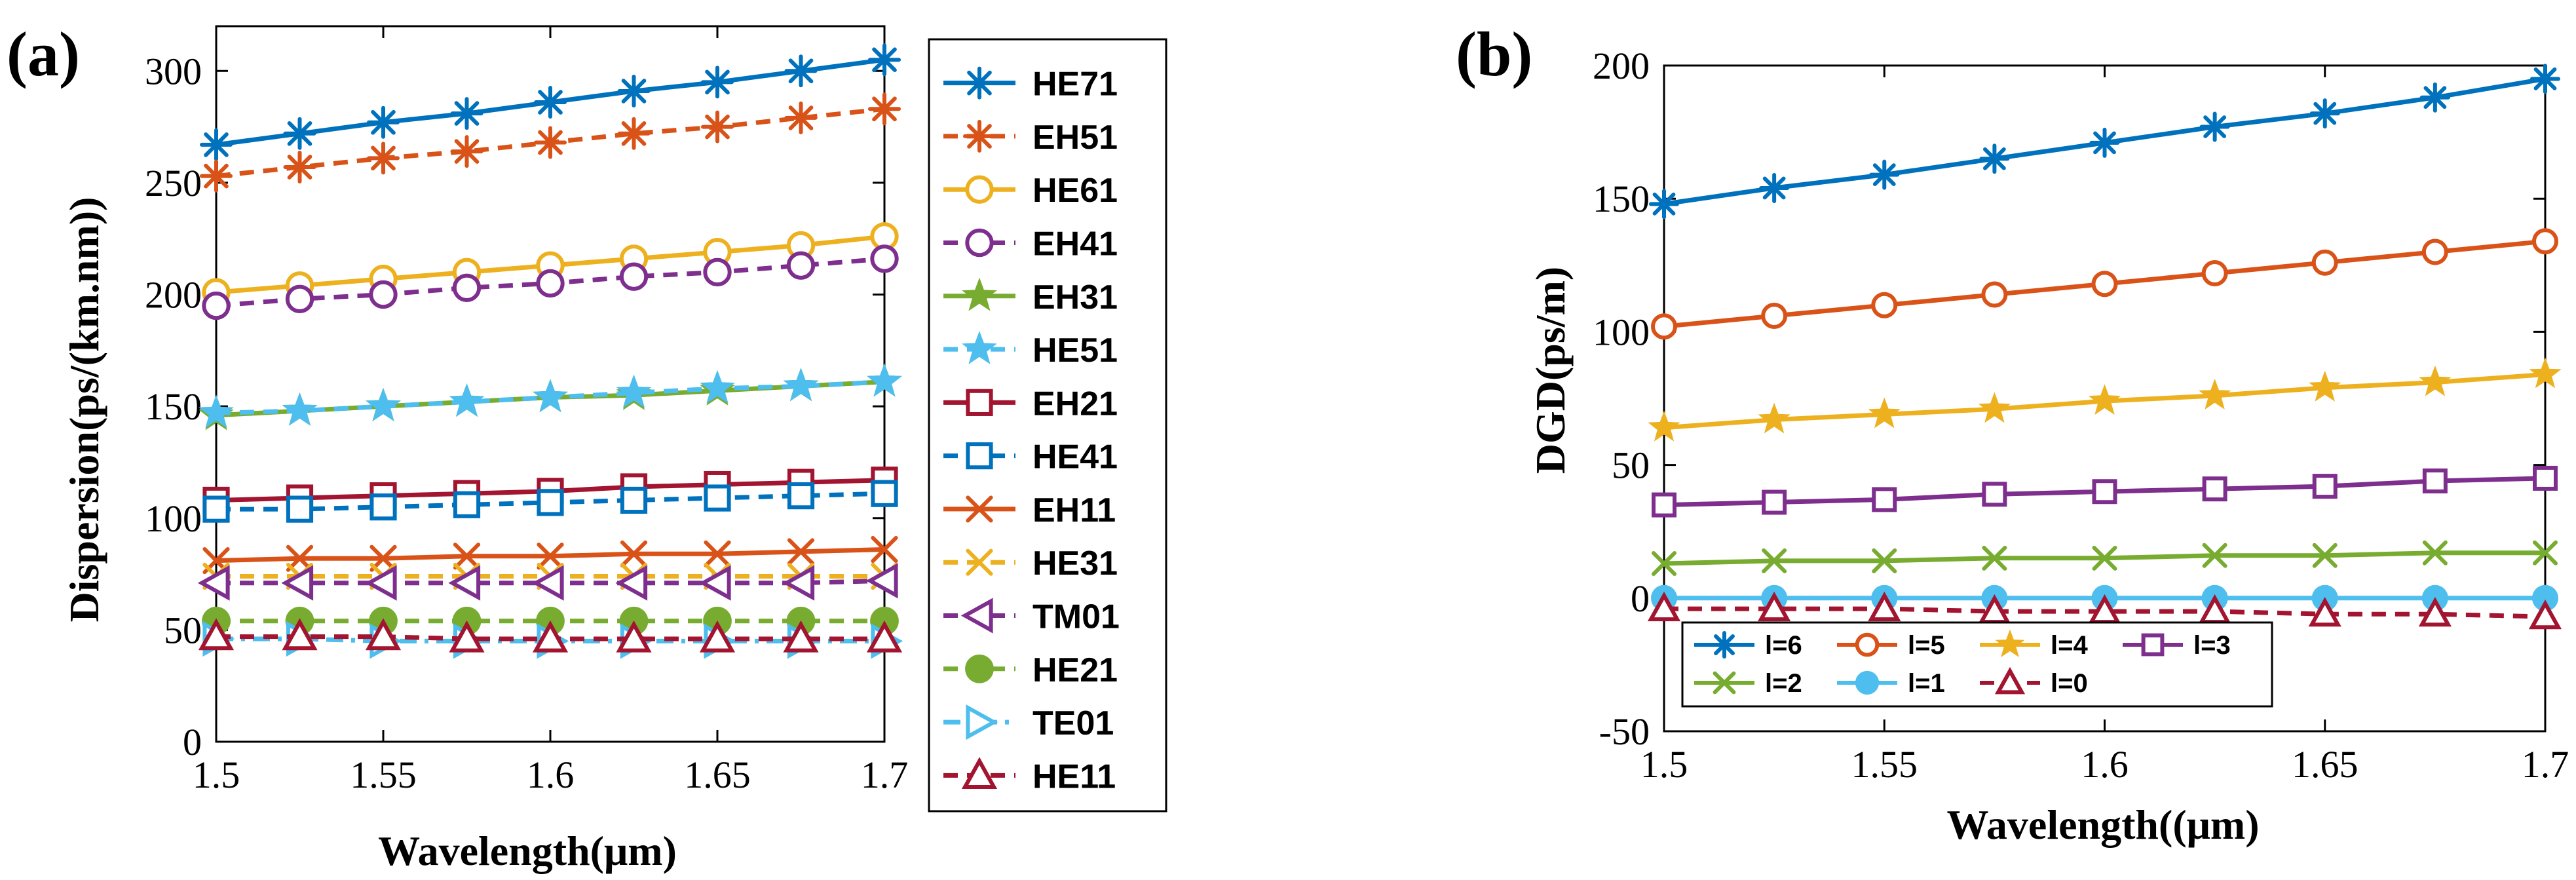 This screenshot has height=880, width=2576. What do you see at coordinates (2212, 645) in the screenshot?
I see `panel-b-legend-label: l=3` at bounding box center [2212, 645].